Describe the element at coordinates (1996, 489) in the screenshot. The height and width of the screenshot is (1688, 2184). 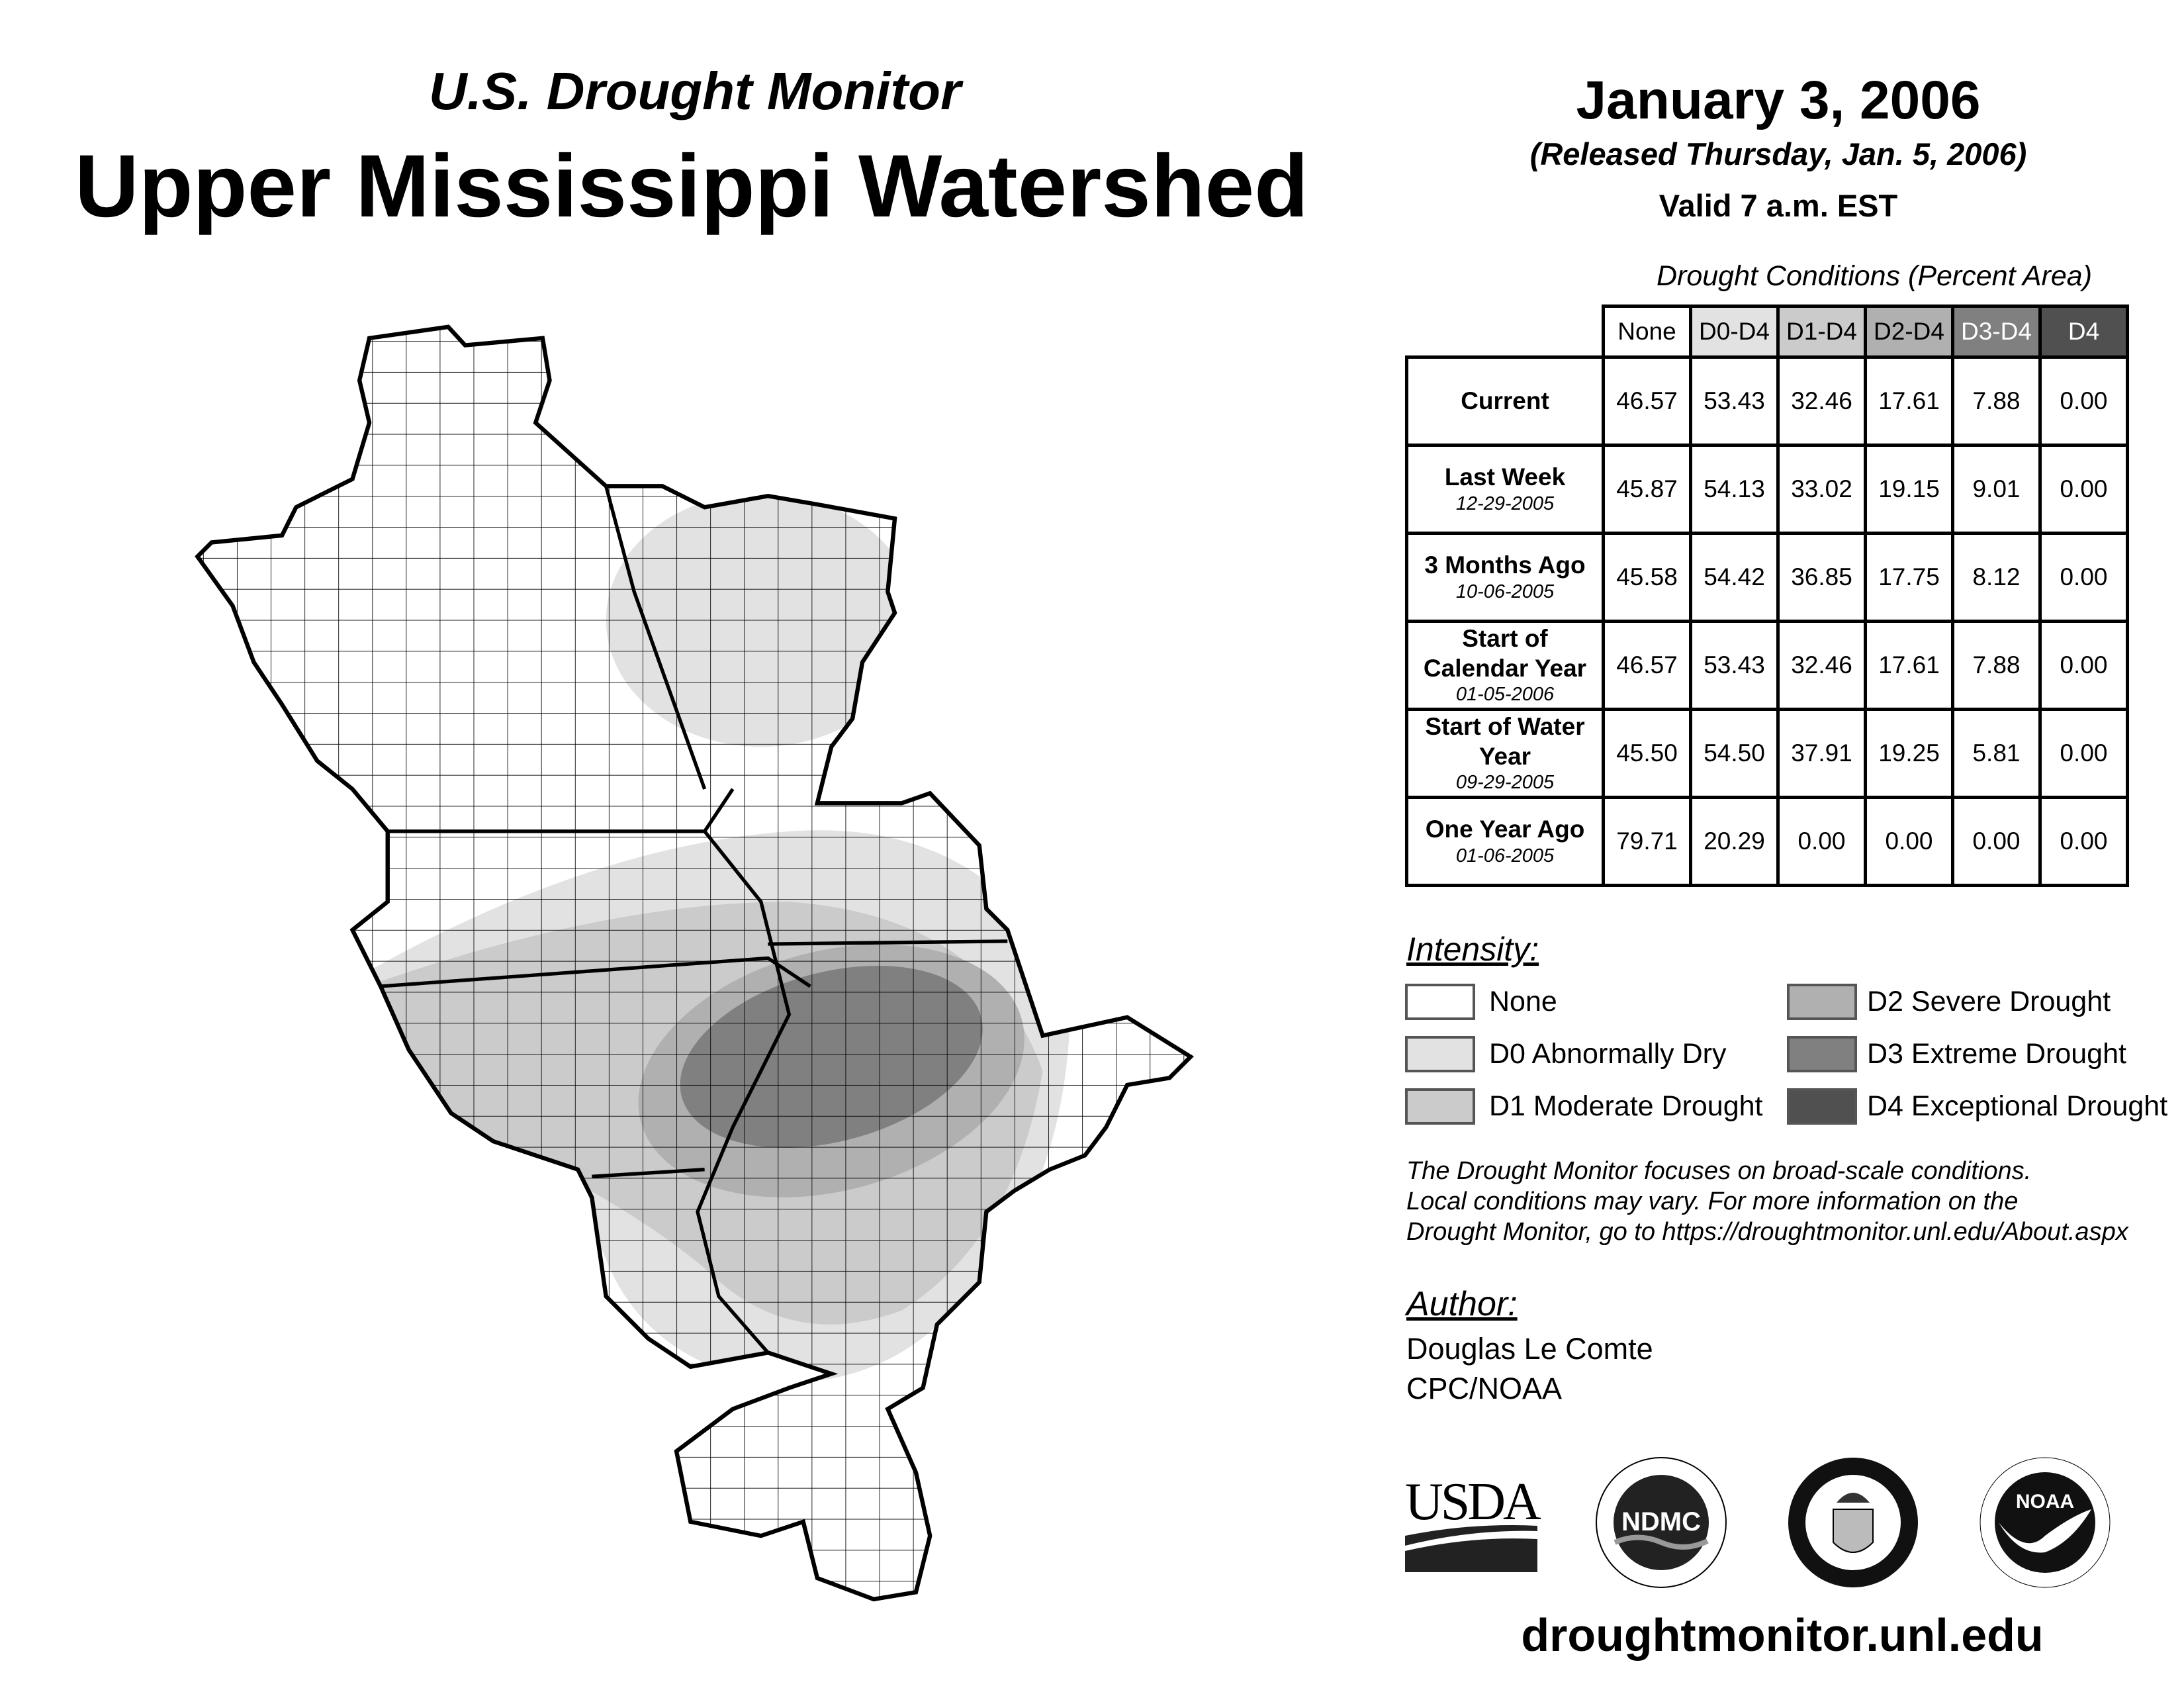
I see `table-cell: 9.01` at that location.